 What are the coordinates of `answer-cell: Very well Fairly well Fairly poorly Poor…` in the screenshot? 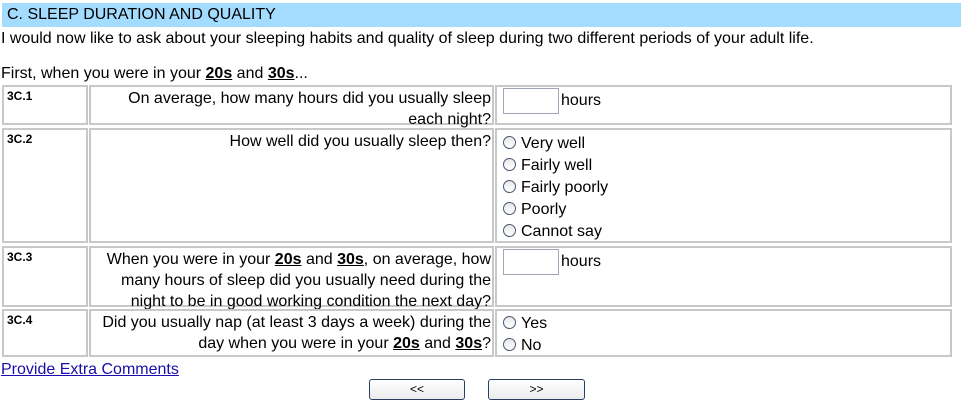 It's located at (723, 185).